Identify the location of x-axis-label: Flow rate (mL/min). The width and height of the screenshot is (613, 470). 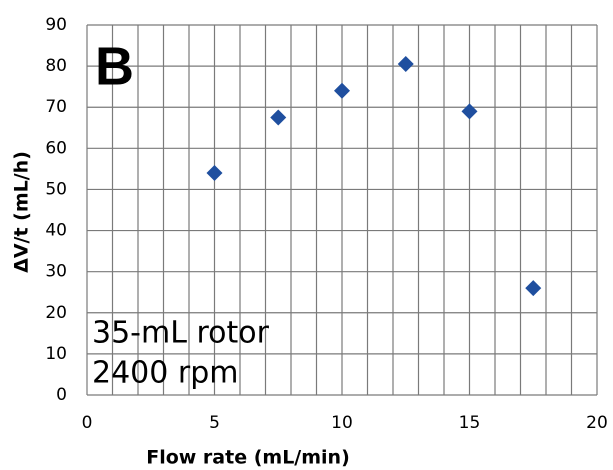
(248, 458).